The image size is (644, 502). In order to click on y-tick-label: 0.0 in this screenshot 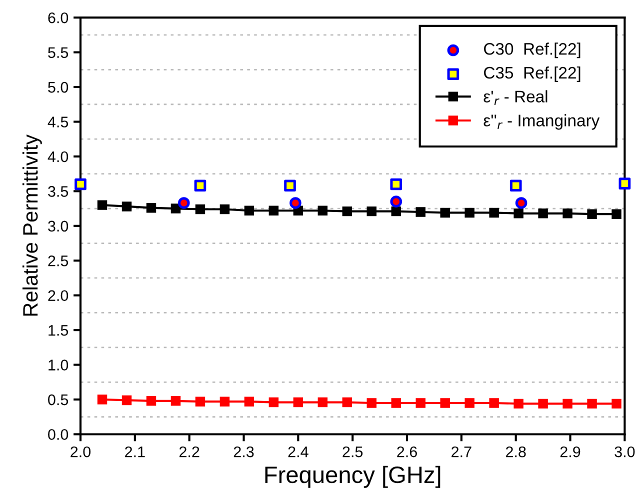, I will do `click(58, 434)`.